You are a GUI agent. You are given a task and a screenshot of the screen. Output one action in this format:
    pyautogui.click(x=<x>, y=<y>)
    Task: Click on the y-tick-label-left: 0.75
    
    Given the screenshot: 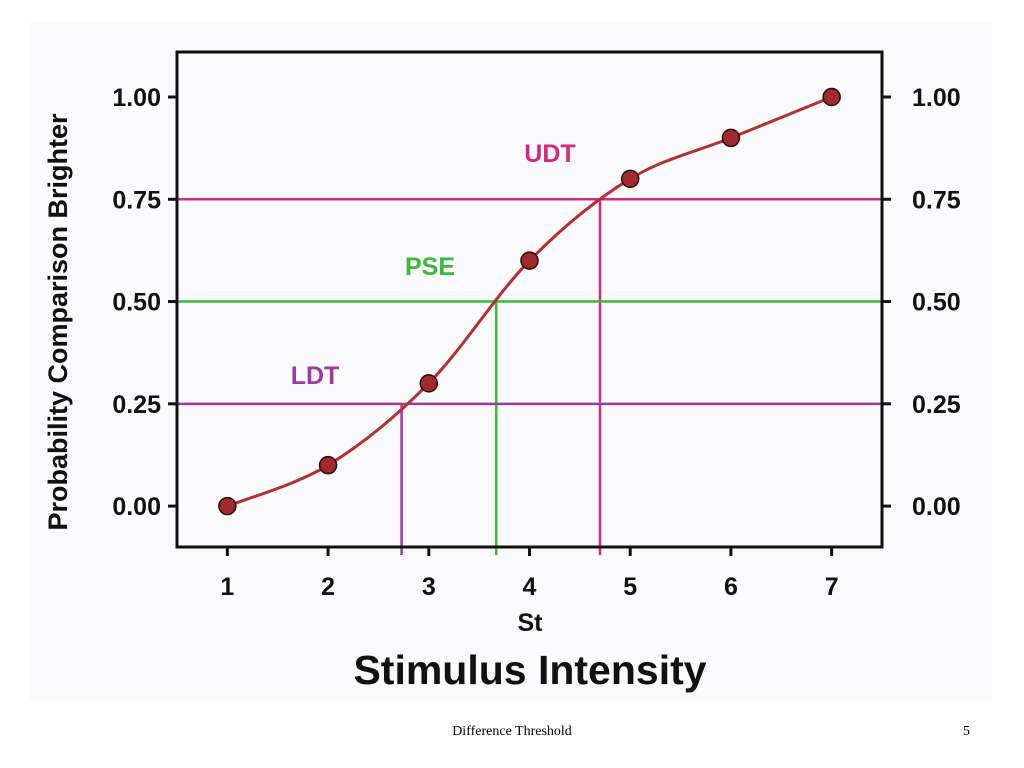 What is the action you would take?
    pyautogui.click(x=136, y=200)
    